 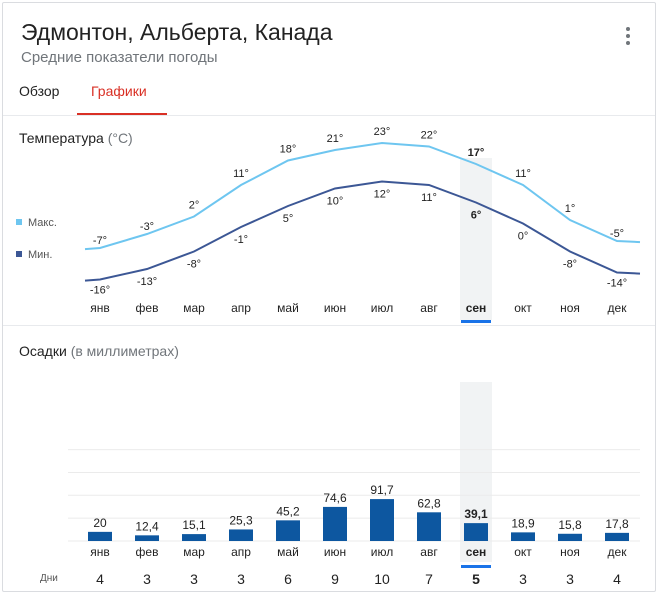 What do you see at coordinates (476, 216) in the screenshot?
I see `min-temp-label: 6°` at bounding box center [476, 216].